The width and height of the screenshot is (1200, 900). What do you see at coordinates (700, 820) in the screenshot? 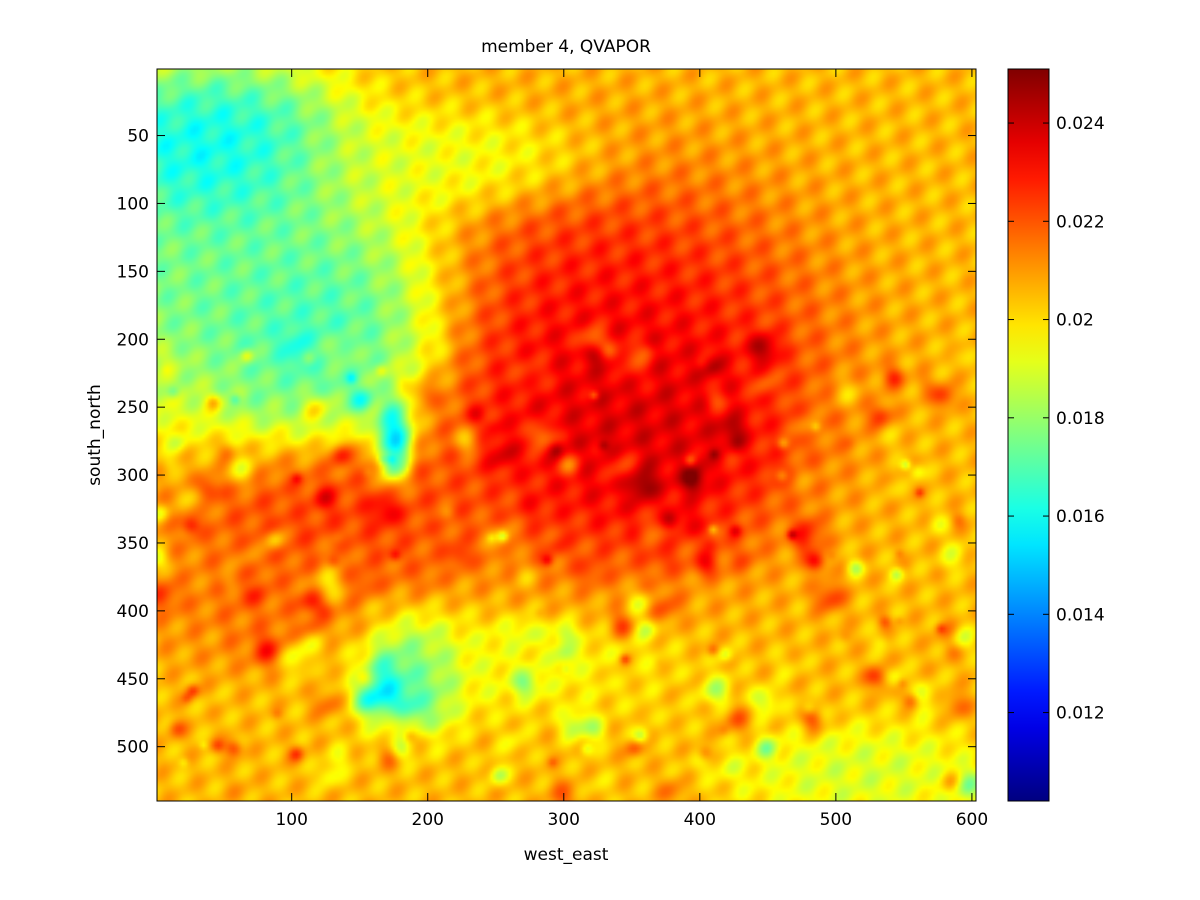
I see `x-tick-label: 400` at bounding box center [700, 820].